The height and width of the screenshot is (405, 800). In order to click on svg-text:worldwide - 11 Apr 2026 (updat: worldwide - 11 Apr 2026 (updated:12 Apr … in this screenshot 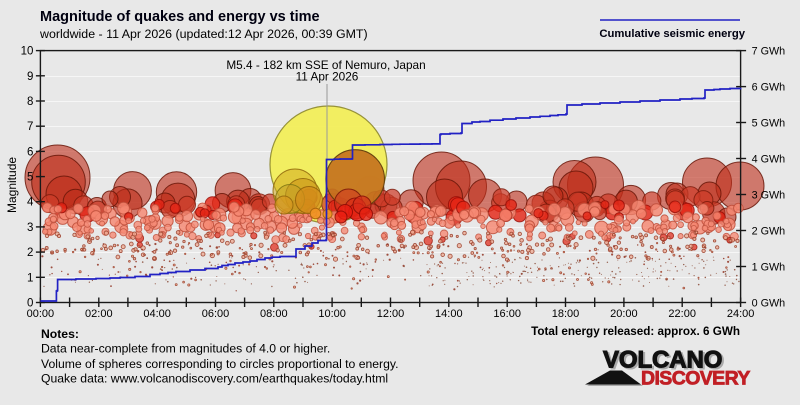, I will do `click(203, 34)`.